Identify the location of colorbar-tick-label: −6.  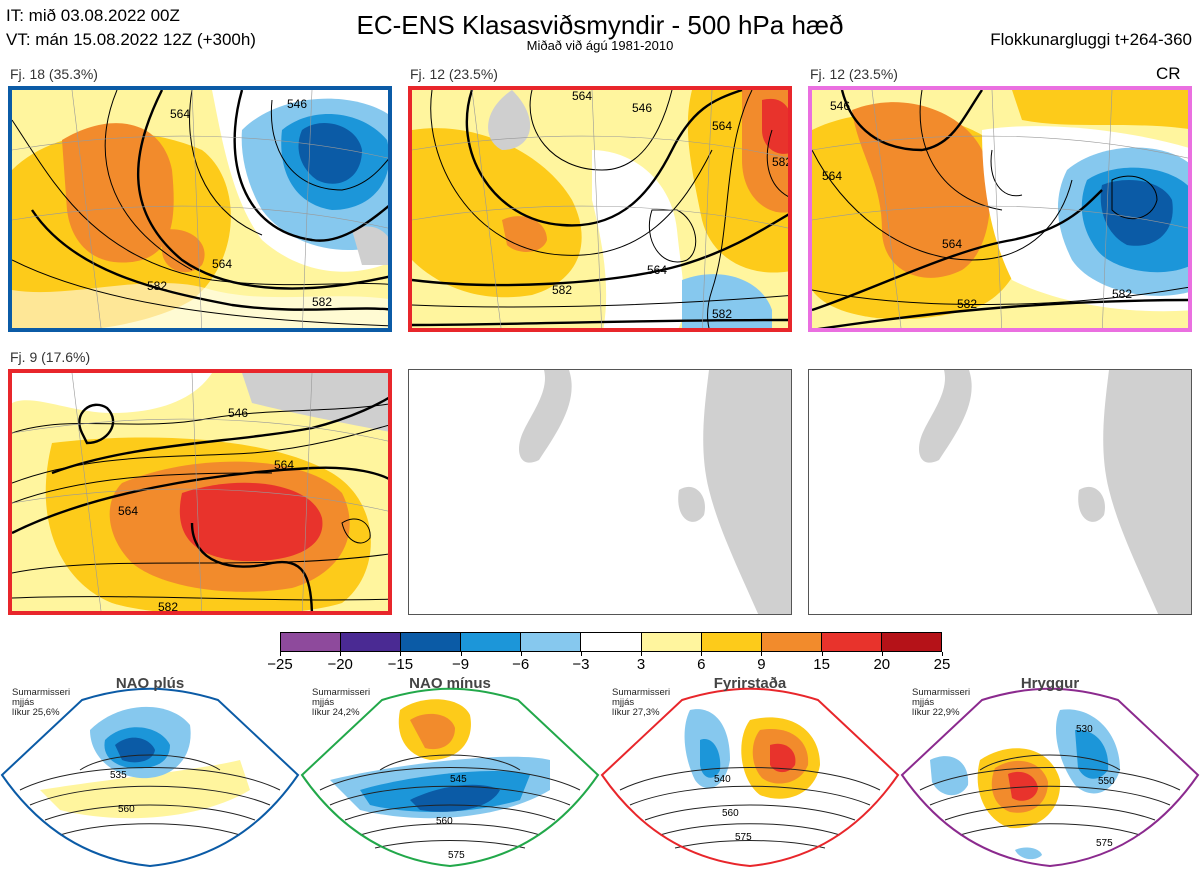
(521, 664).